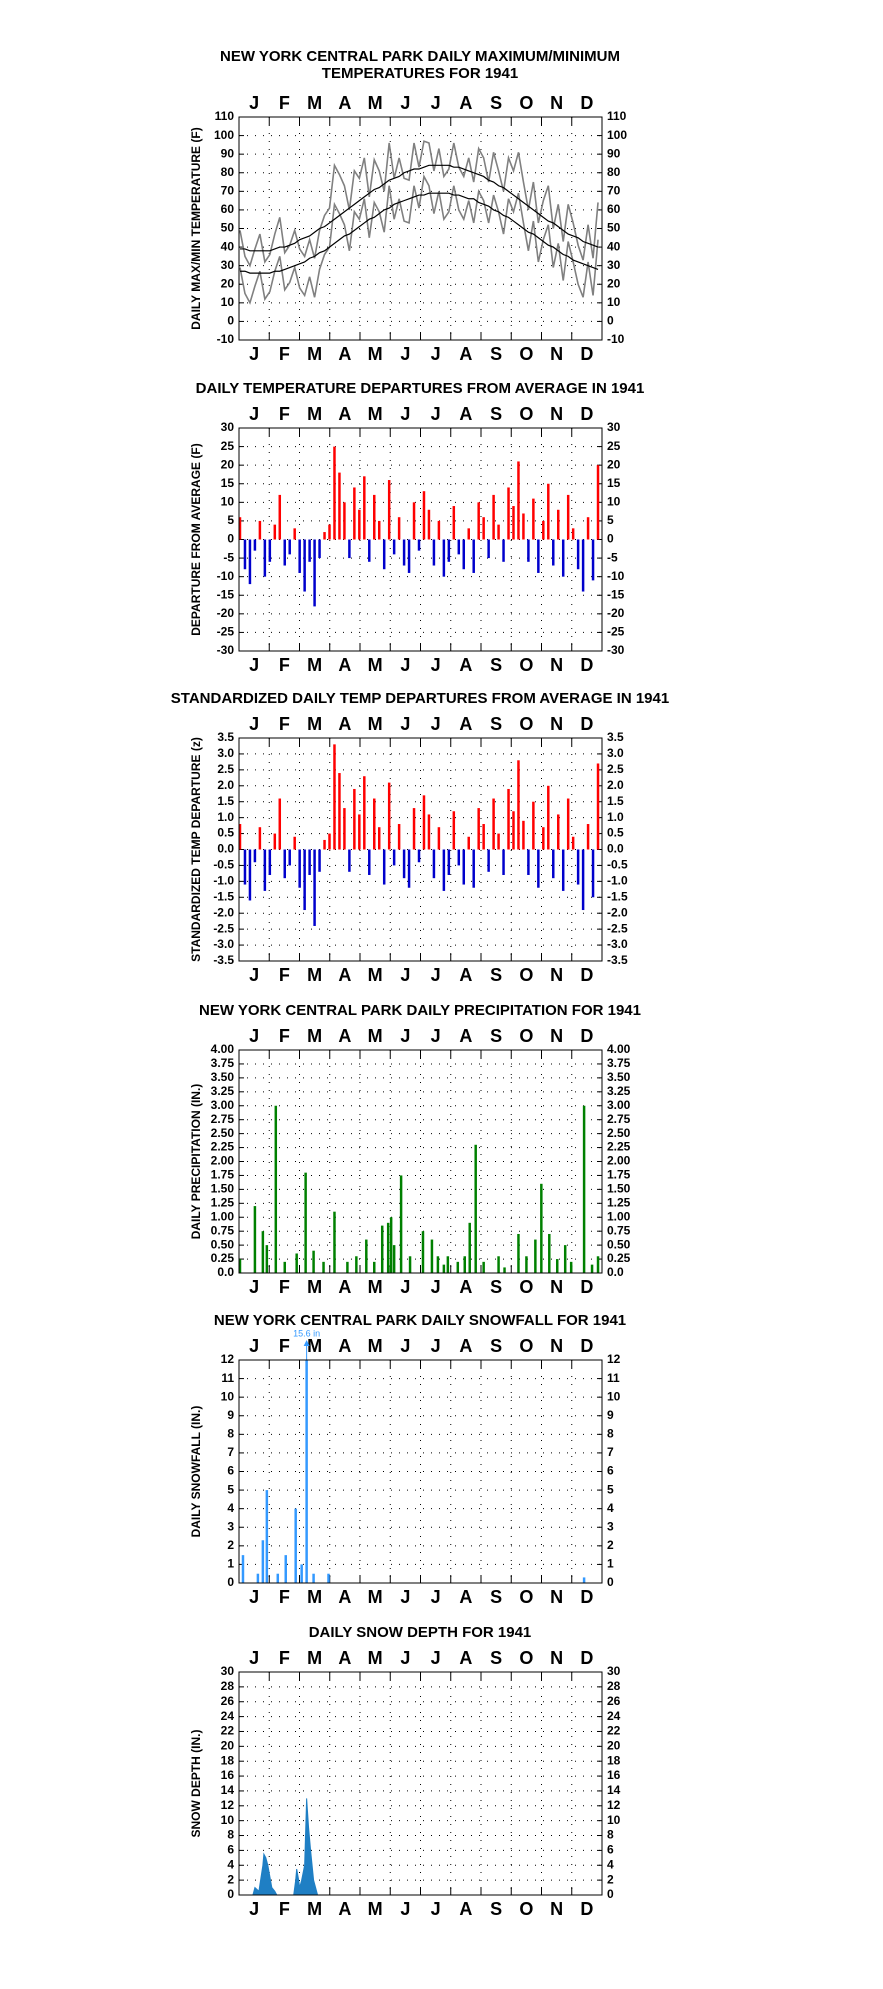 The height and width of the screenshot is (1989, 883). What do you see at coordinates (228, 1701) in the screenshot?
I see `y-tick-label: 26` at bounding box center [228, 1701].